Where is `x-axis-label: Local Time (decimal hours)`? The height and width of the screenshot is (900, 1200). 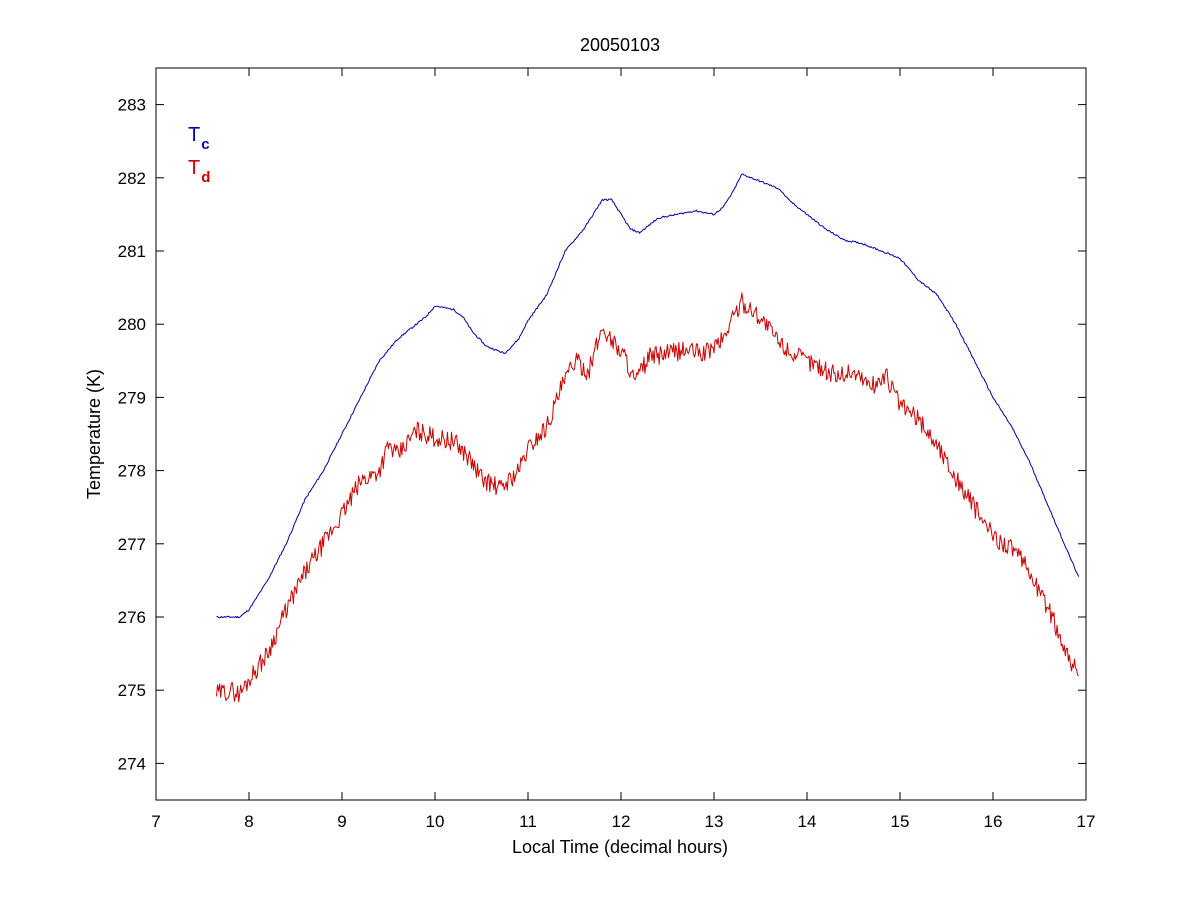
x-axis-label: Local Time (decimal hours) is located at coordinates (620, 847).